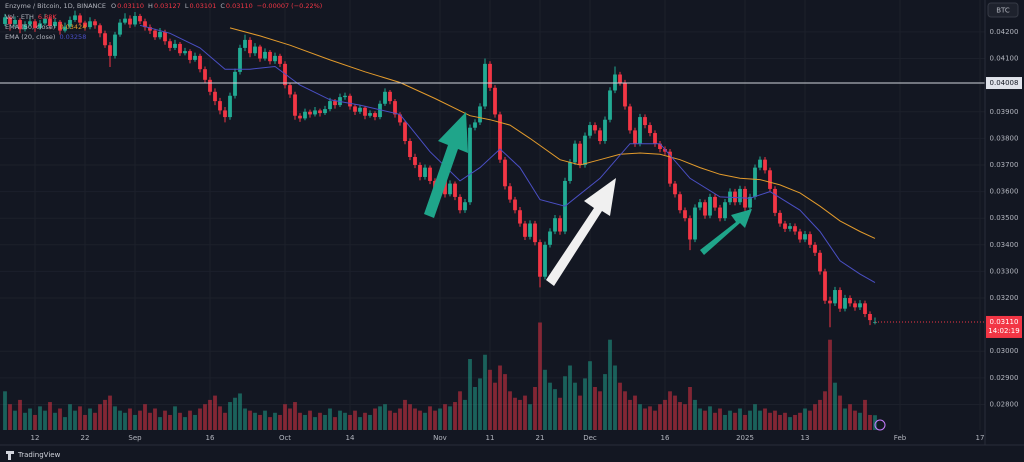  I want to click on y-tick-label: 0.03000, so click(1004, 351).